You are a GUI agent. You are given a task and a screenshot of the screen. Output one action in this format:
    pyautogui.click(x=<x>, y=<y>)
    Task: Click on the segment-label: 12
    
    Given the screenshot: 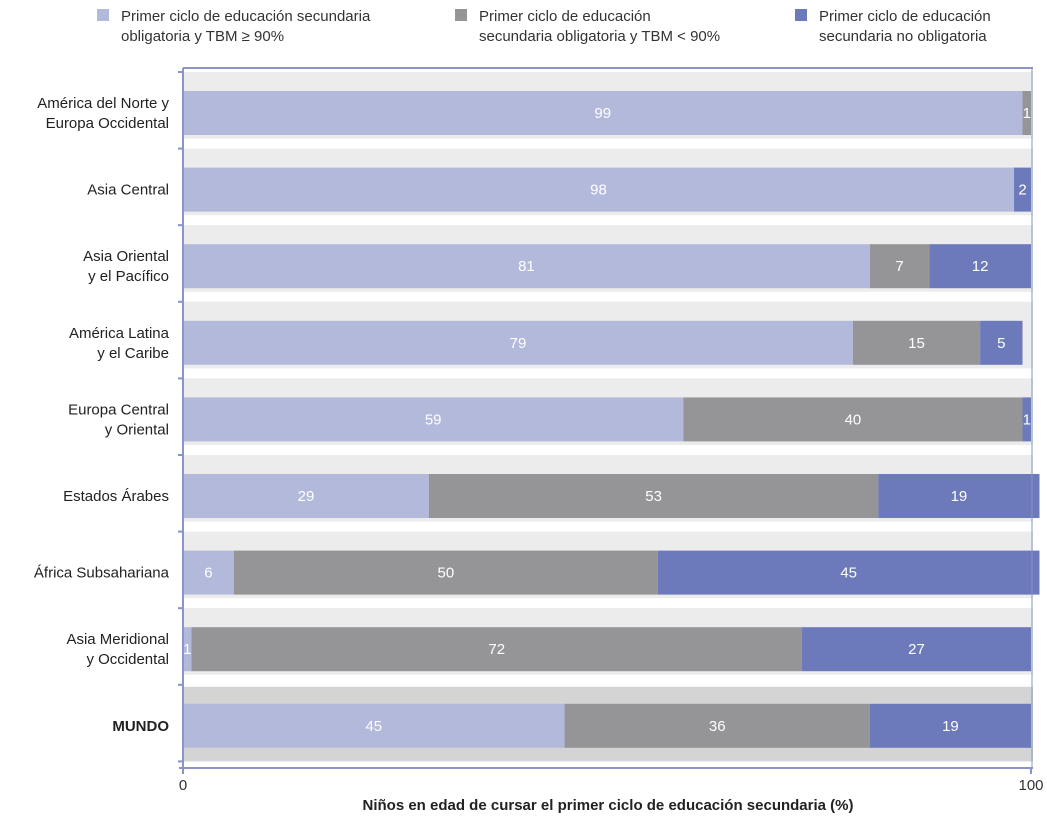 What is the action you would take?
    pyautogui.click(x=980, y=266)
    